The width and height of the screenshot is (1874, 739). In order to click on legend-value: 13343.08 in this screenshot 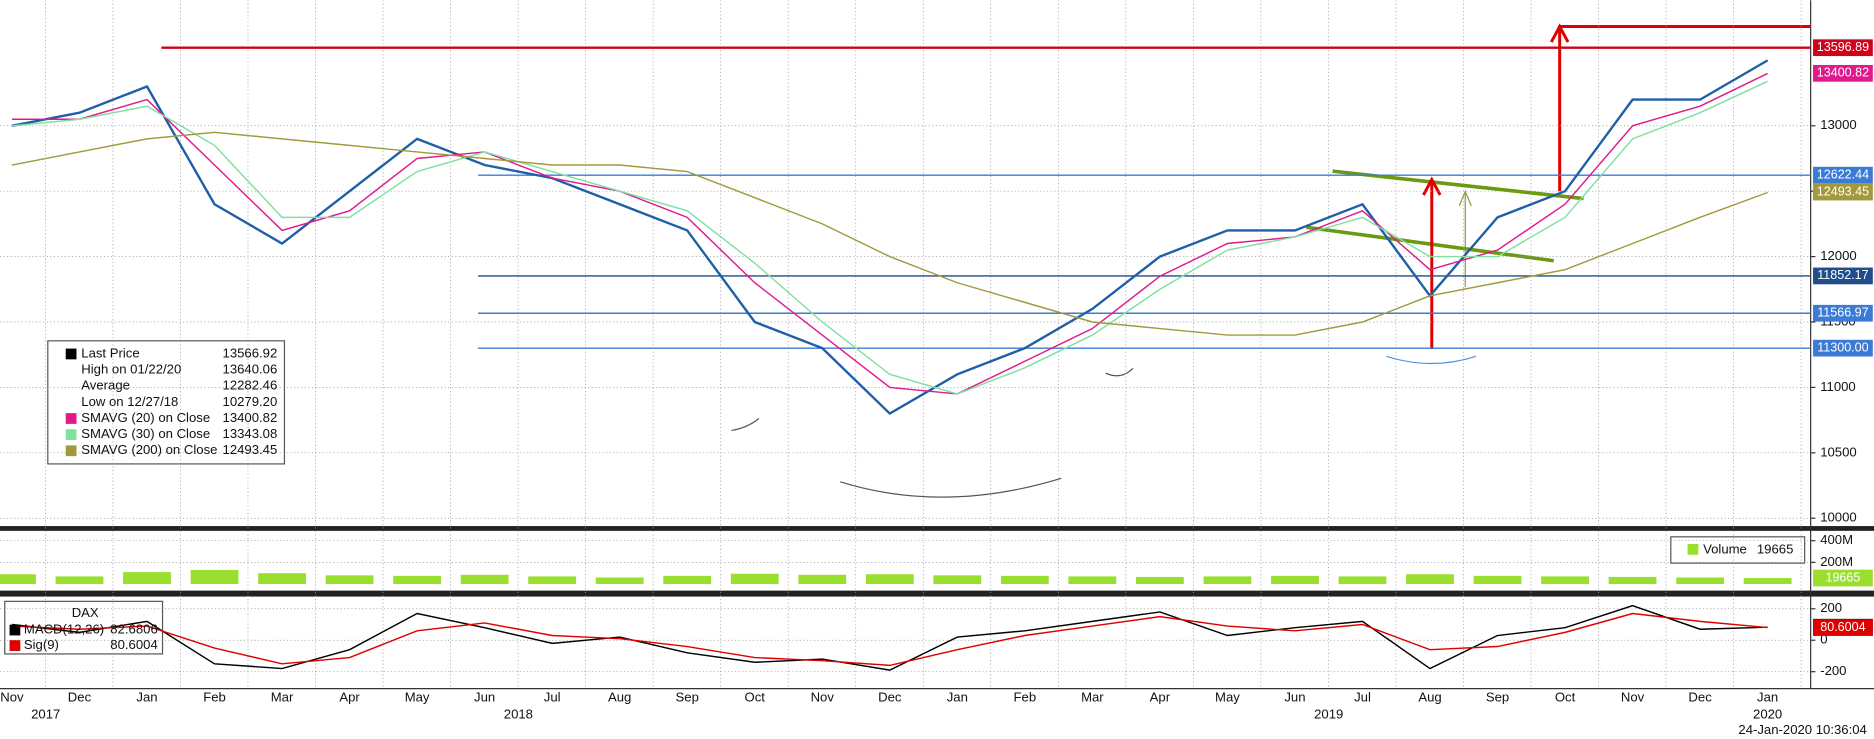, I will do `click(250, 433)`.